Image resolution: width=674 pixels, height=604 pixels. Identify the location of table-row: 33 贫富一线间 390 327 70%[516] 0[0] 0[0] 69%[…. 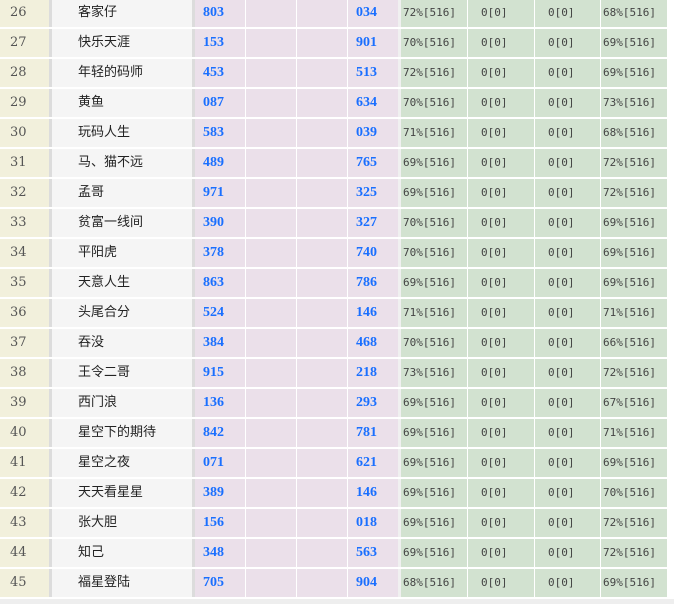
(337, 224).